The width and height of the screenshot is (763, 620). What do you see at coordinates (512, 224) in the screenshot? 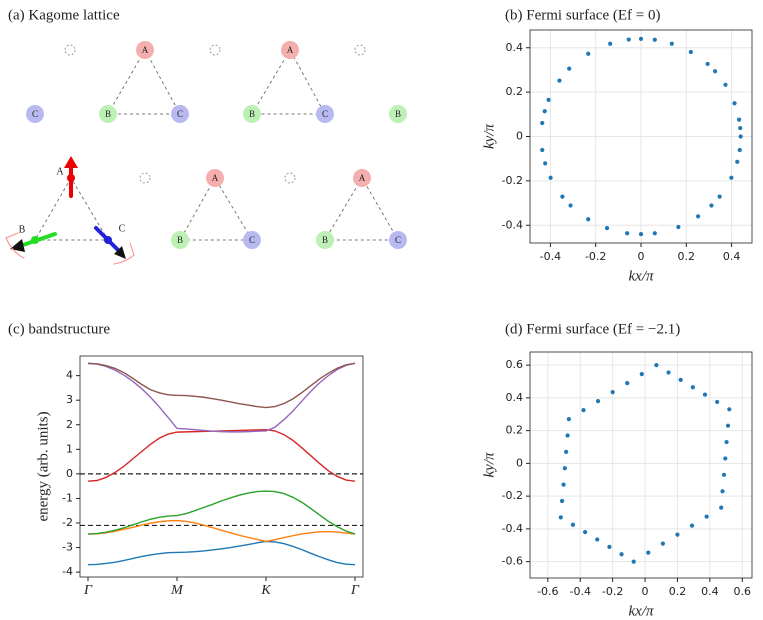
I see `y-tick-label: -0.4` at bounding box center [512, 224].